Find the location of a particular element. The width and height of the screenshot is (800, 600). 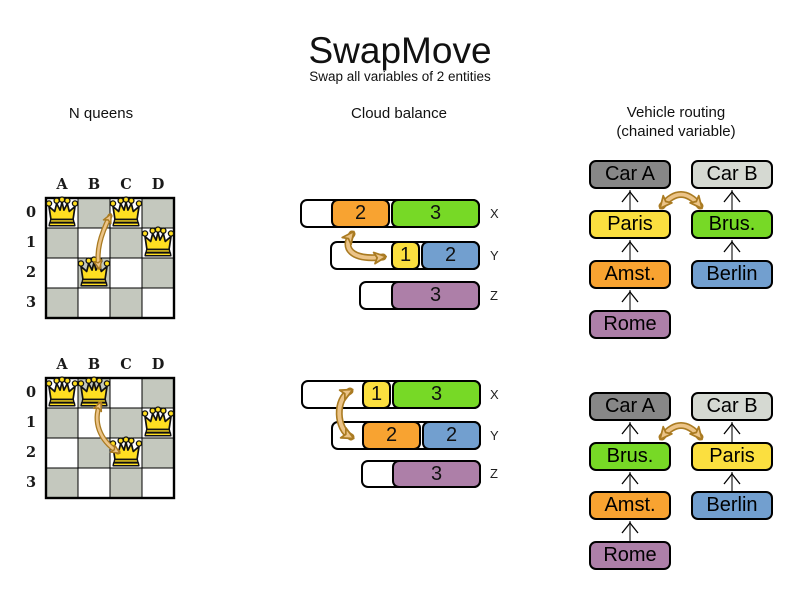

vehicle-box-brus: Brus. is located at coordinates (732, 224).